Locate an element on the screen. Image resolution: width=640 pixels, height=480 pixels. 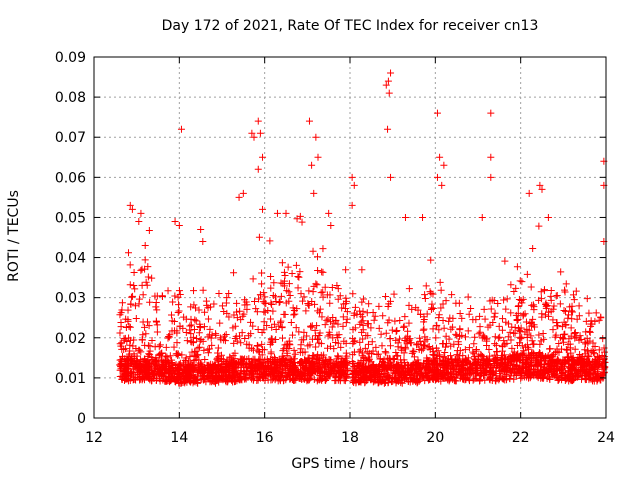
y-tick-label: 0.01 is located at coordinates (70, 379).